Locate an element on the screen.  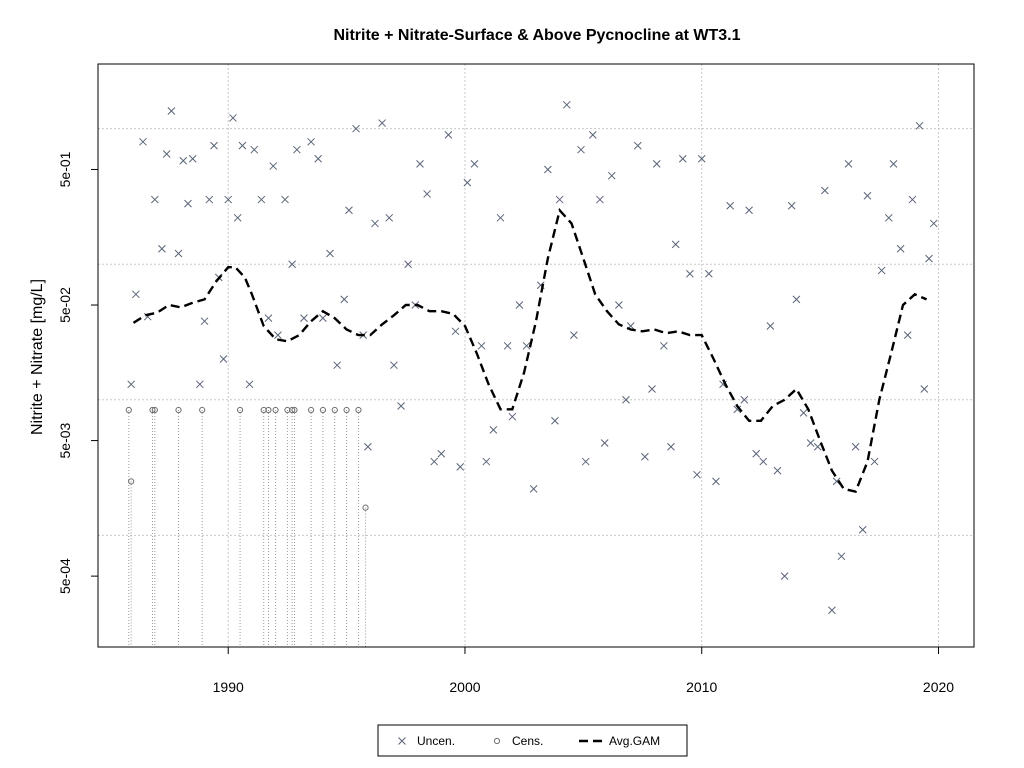
x-tick-label: 2020 is located at coordinates (938, 687).